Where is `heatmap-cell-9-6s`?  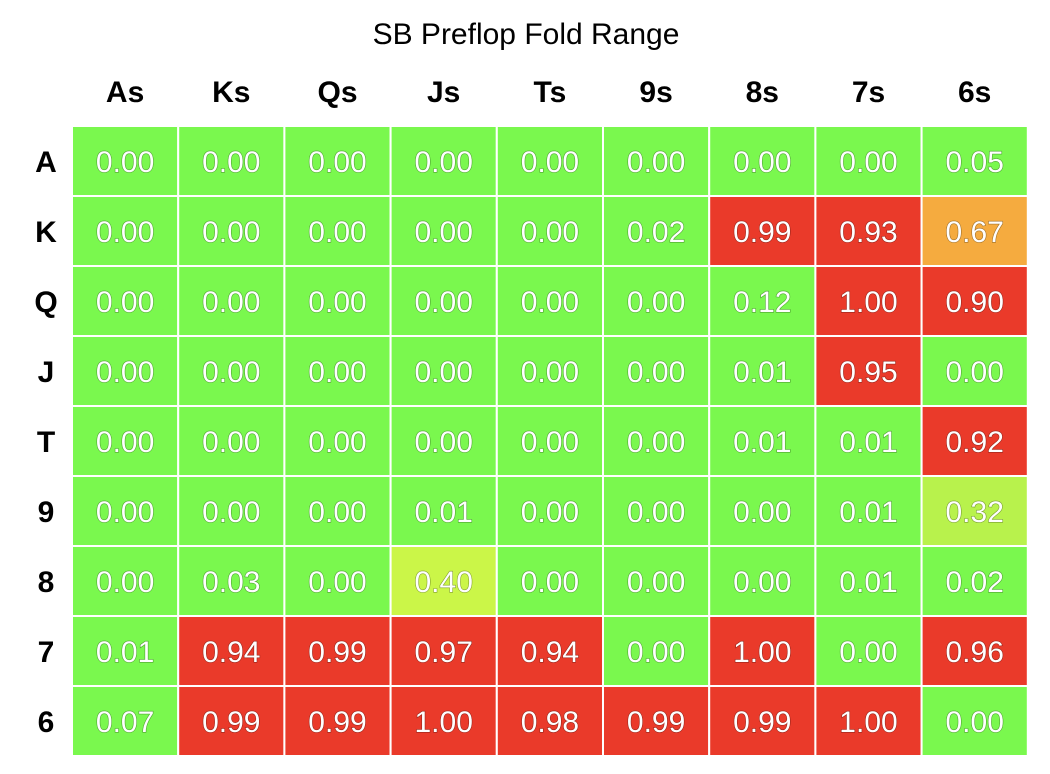 heatmap-cell-9-6s is located at coordinates (974, 511).